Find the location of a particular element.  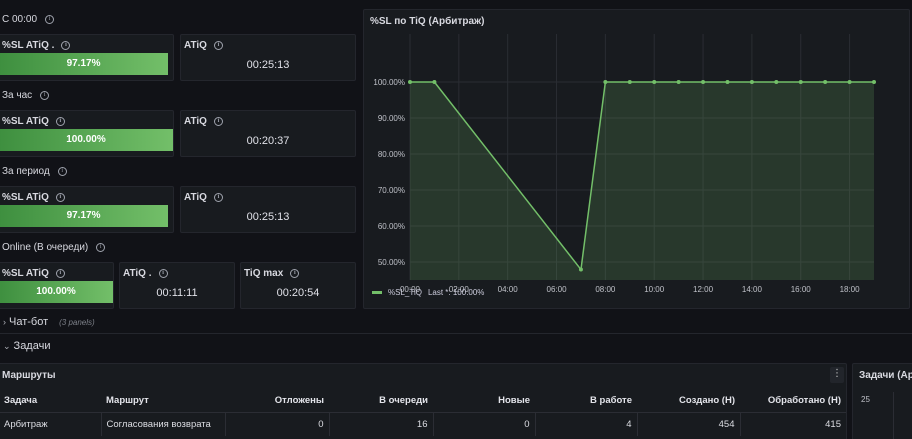

row-chatbot: › Чат-бот (3 panels) is located at coordinates (49, 322).